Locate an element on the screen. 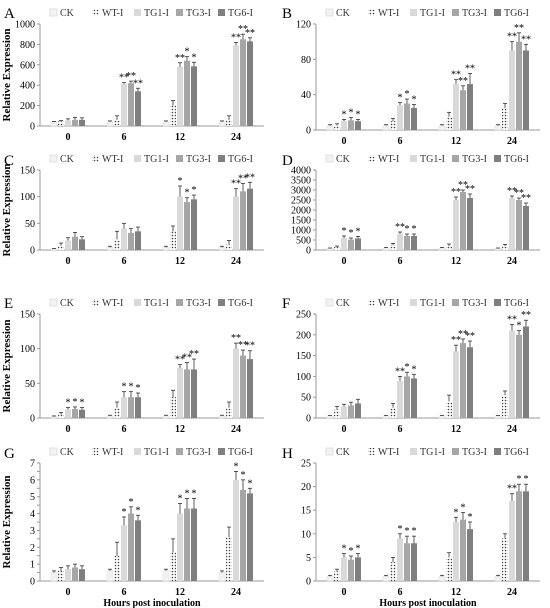  panel-label: G is located at coordinates (9, 454).